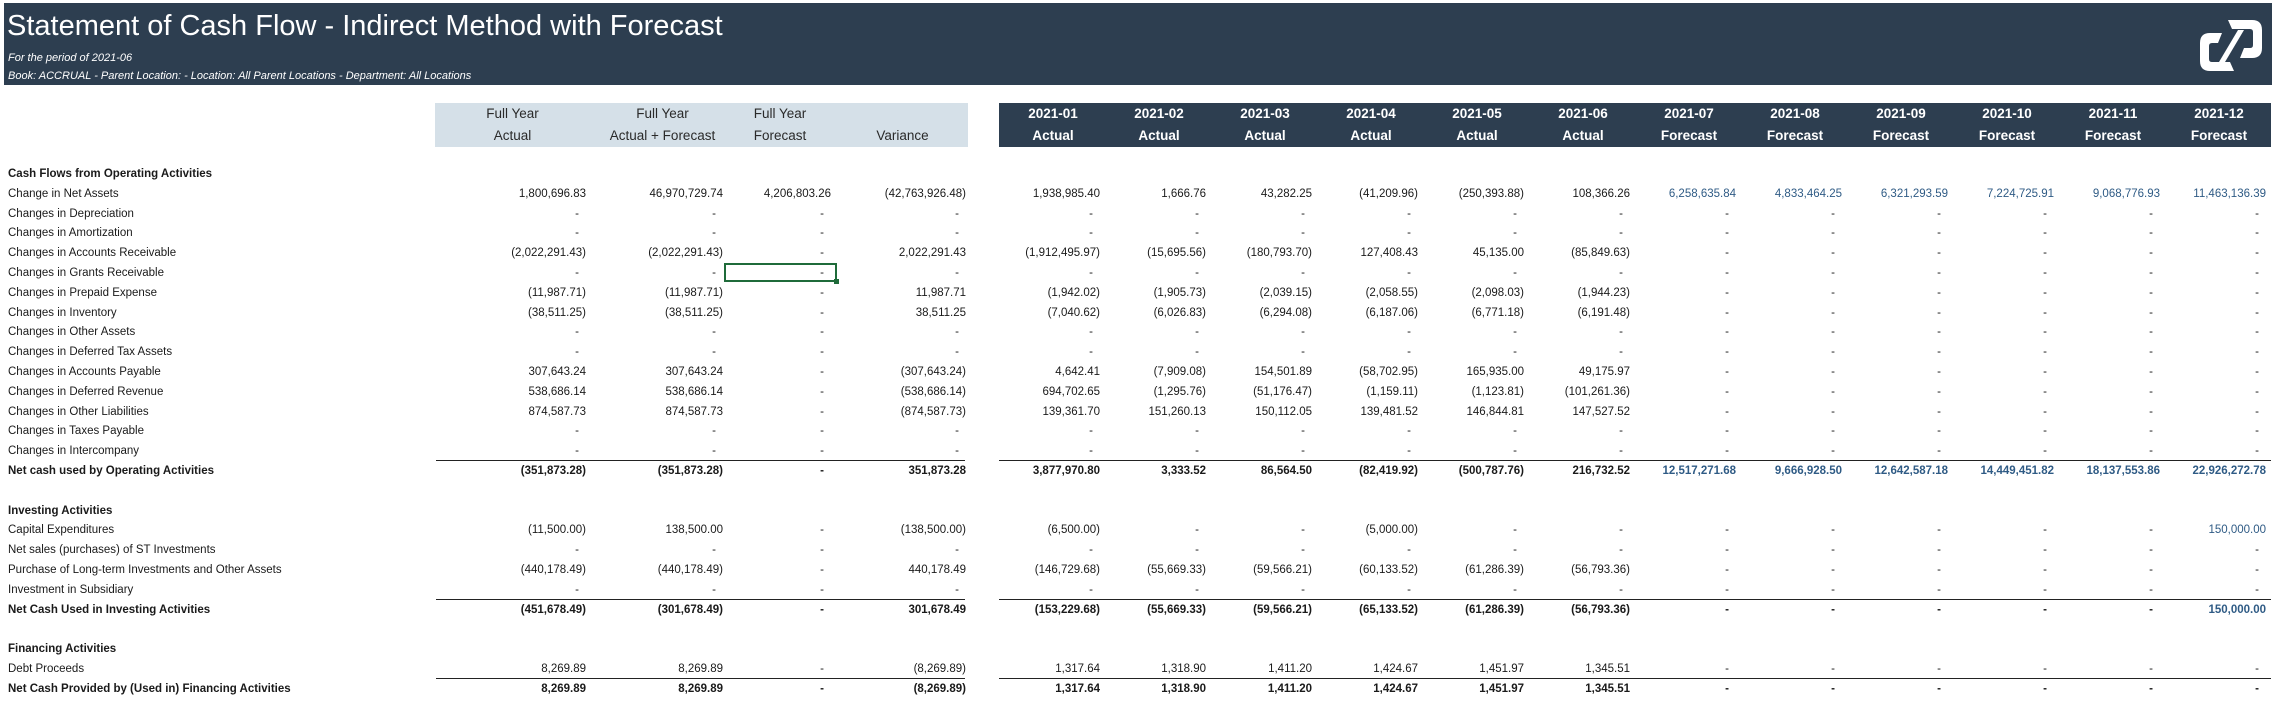 The height and width of the screenshot is (705, 2276). I want to click on value-cell: (250,393.88), so click(1491, 194).